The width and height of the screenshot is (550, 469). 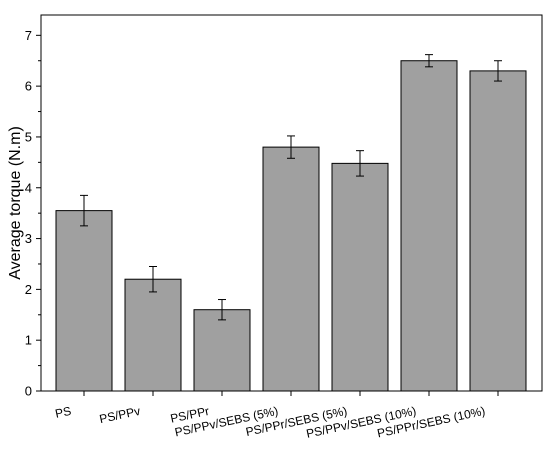 What do you see at coordinates (28, 187) in the screenshot?
I see `y-tick-label: 4` at bounding box center [28, 187].